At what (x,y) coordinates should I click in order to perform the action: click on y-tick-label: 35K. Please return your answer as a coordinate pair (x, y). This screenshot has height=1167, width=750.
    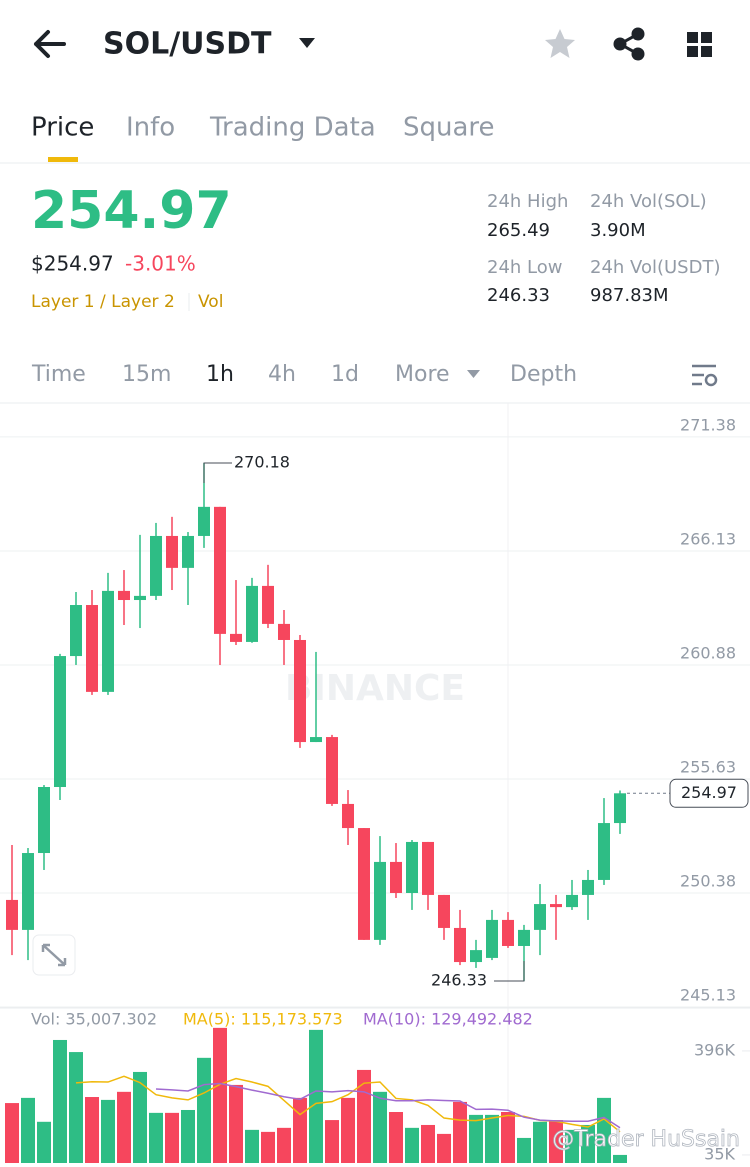
    Looking at the image, I should click on (719, 1153).